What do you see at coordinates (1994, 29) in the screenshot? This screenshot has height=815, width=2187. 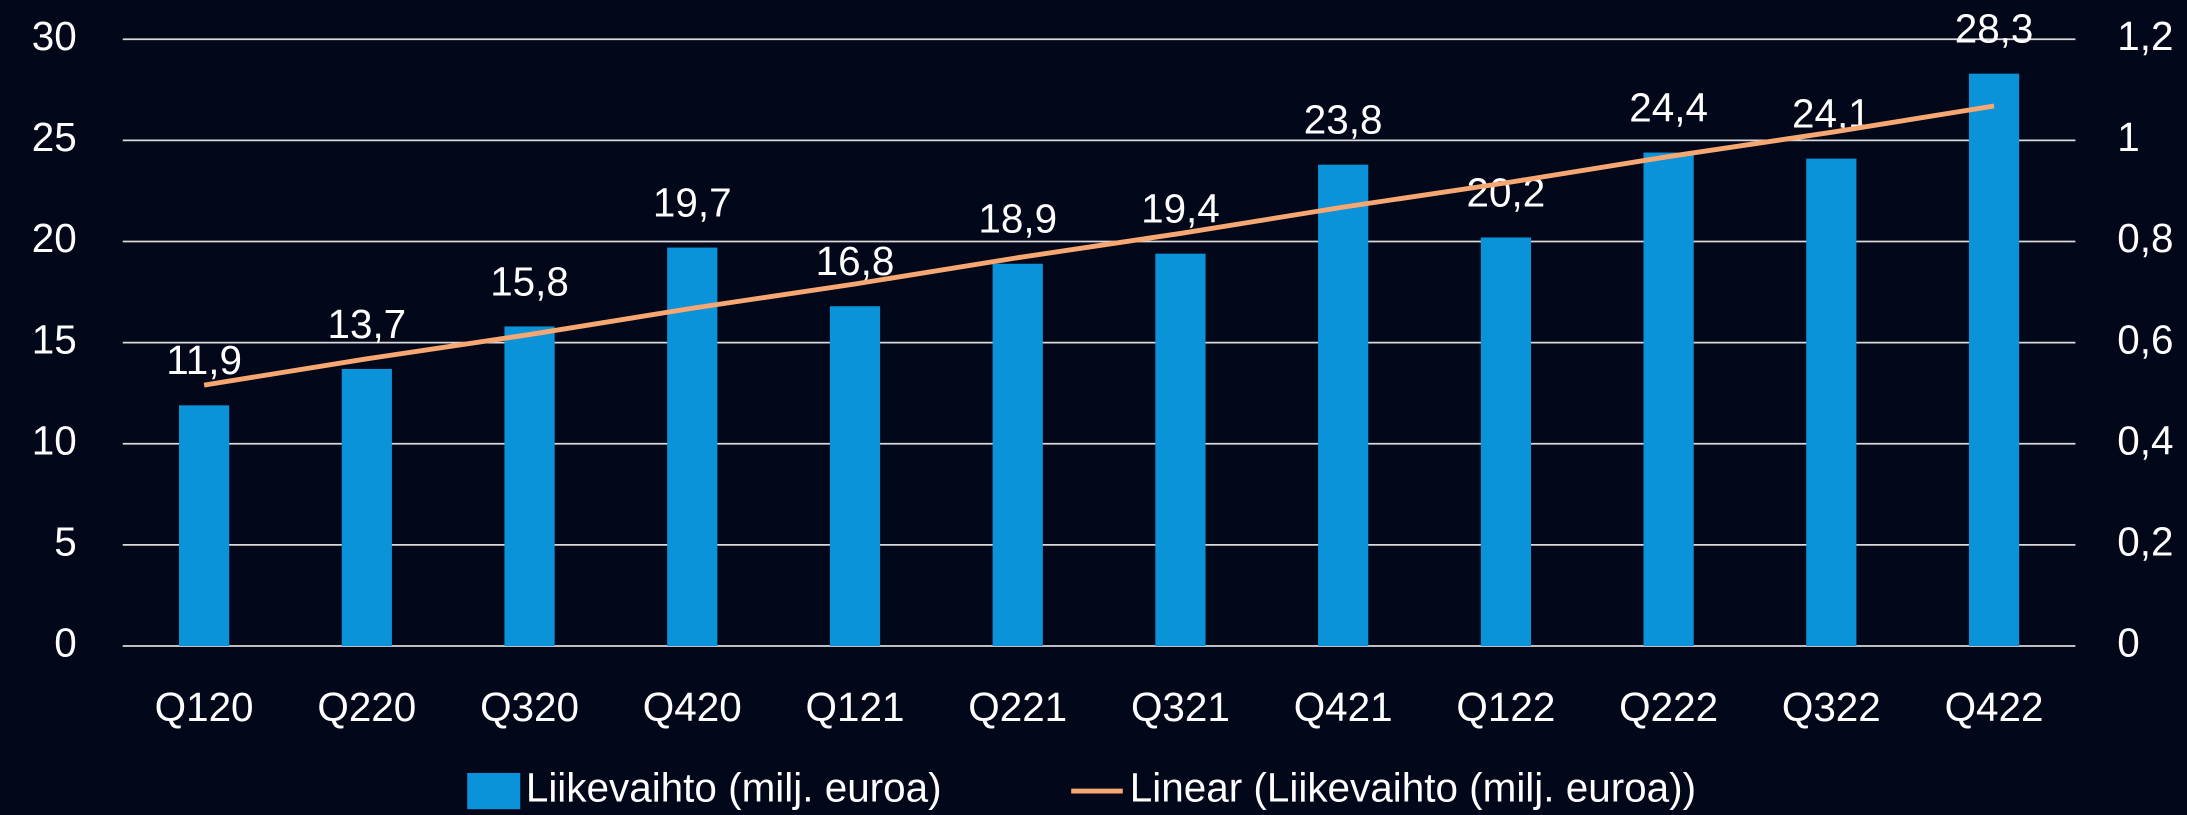 I see `value-label: 28,3` at bounding box center [1994, 29].